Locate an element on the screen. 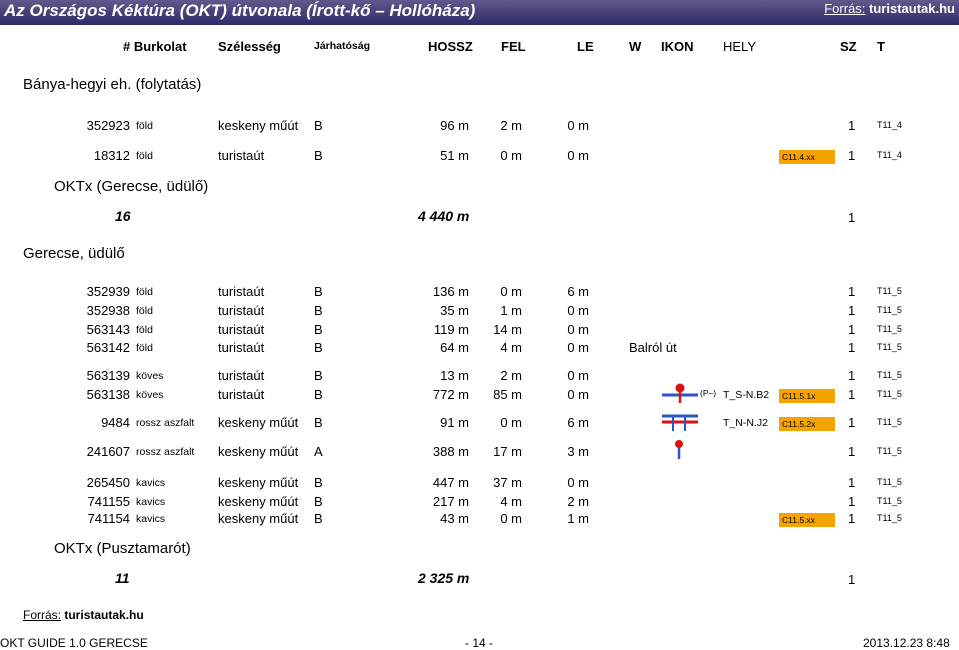 The image size is (959, 650). row-length: 13 m is located at coordinates (454, 375).